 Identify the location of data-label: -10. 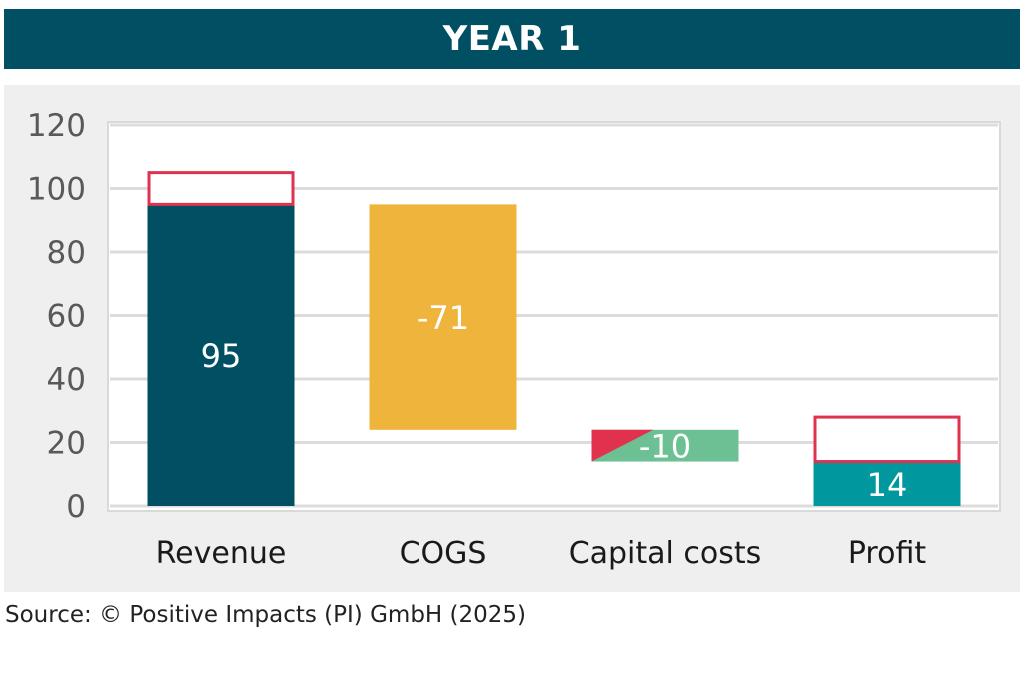
(665, 447).